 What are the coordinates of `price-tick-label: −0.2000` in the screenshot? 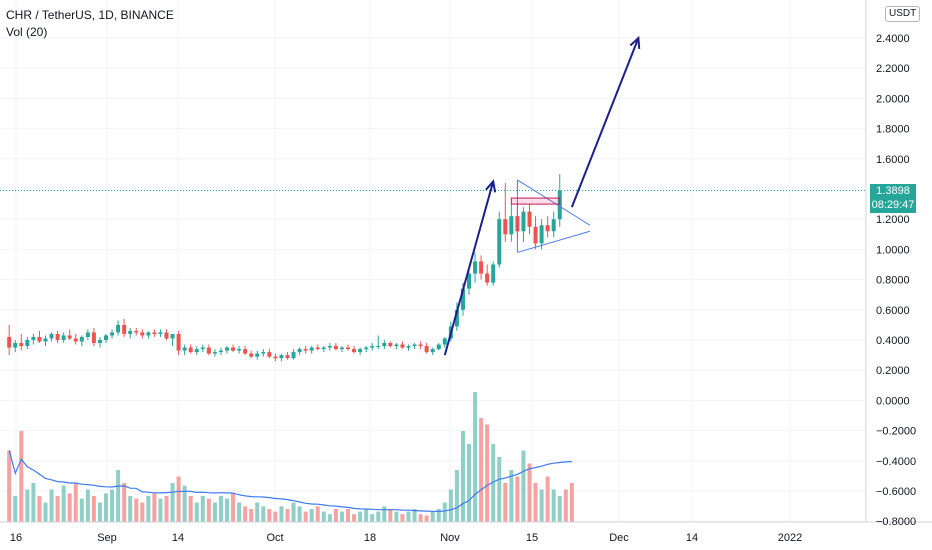 It's located at (896, 432).